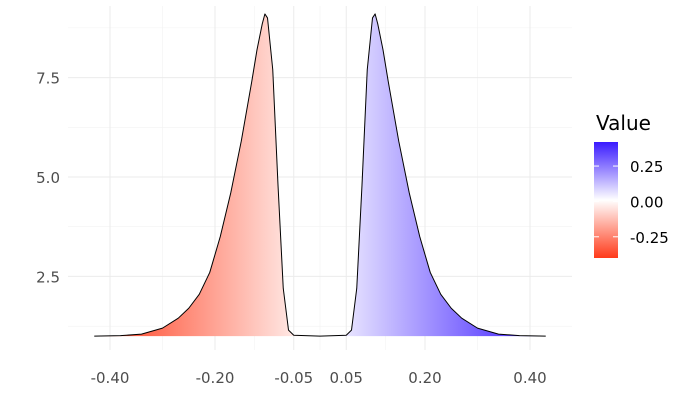 This screenshot has height=418, width=690. I want to click on x-tick-label: -0.40, so click(110, 378).